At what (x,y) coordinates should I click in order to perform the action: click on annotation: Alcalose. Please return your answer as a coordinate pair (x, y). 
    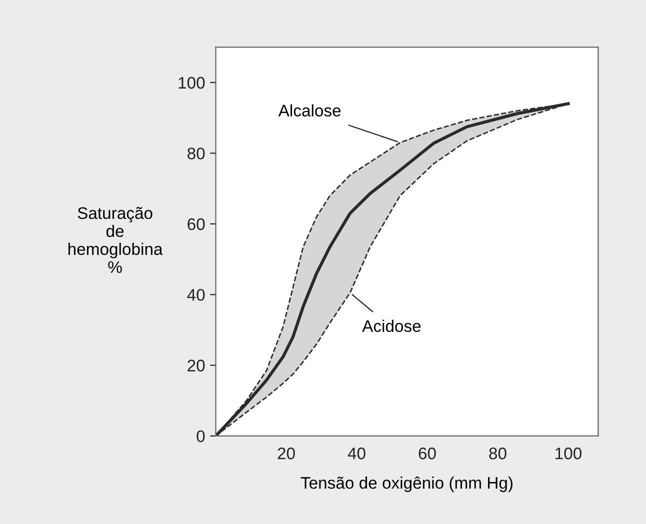
    Looking at the image, I should click on (309, 110).